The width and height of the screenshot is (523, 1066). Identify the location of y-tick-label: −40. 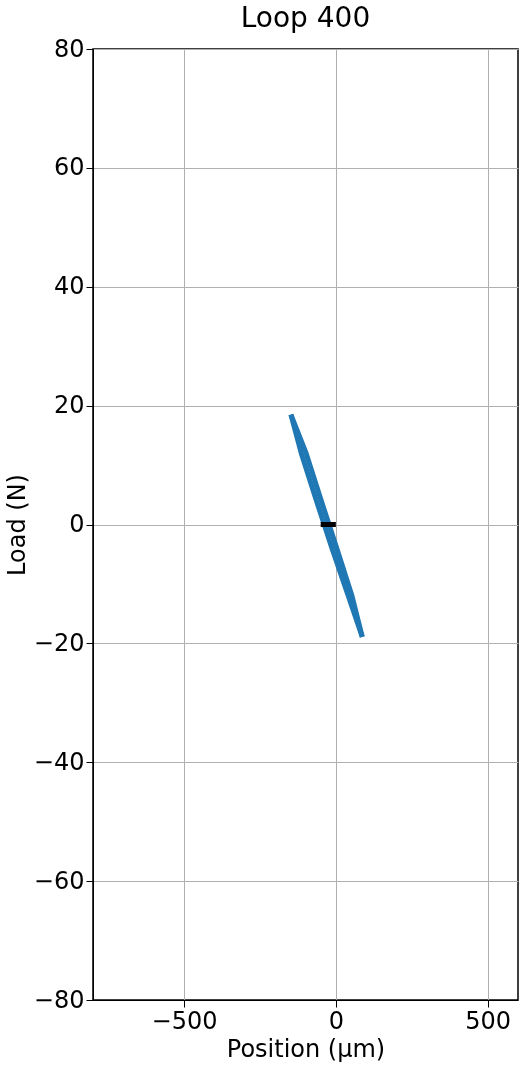
(59, 761).